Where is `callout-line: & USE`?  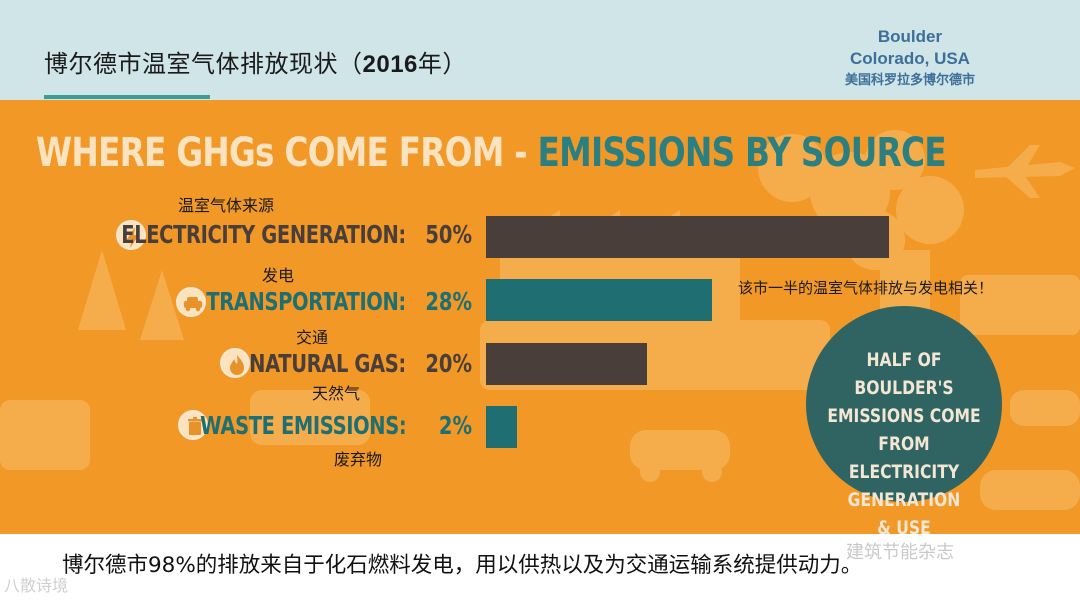 callout-line: & USE is located at coordinates (904, 525).